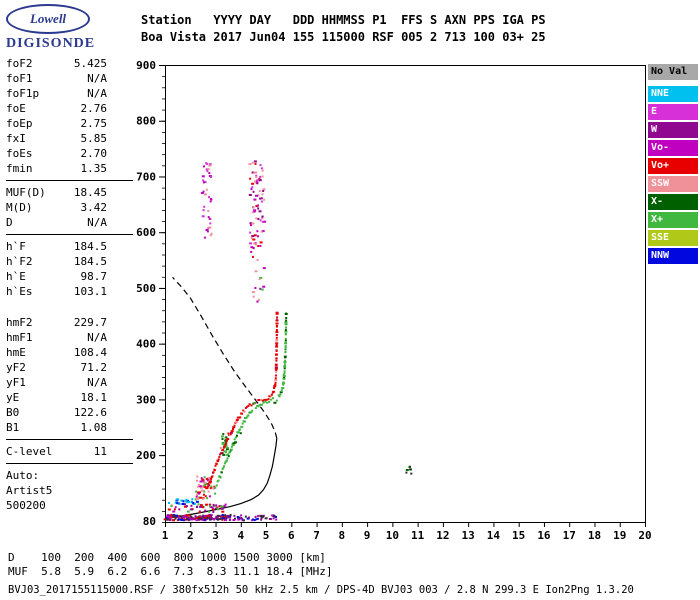 The width and height of the screenshot is (700, 600). I want to click on param-row: foEs 2.70, so click(56, 153).